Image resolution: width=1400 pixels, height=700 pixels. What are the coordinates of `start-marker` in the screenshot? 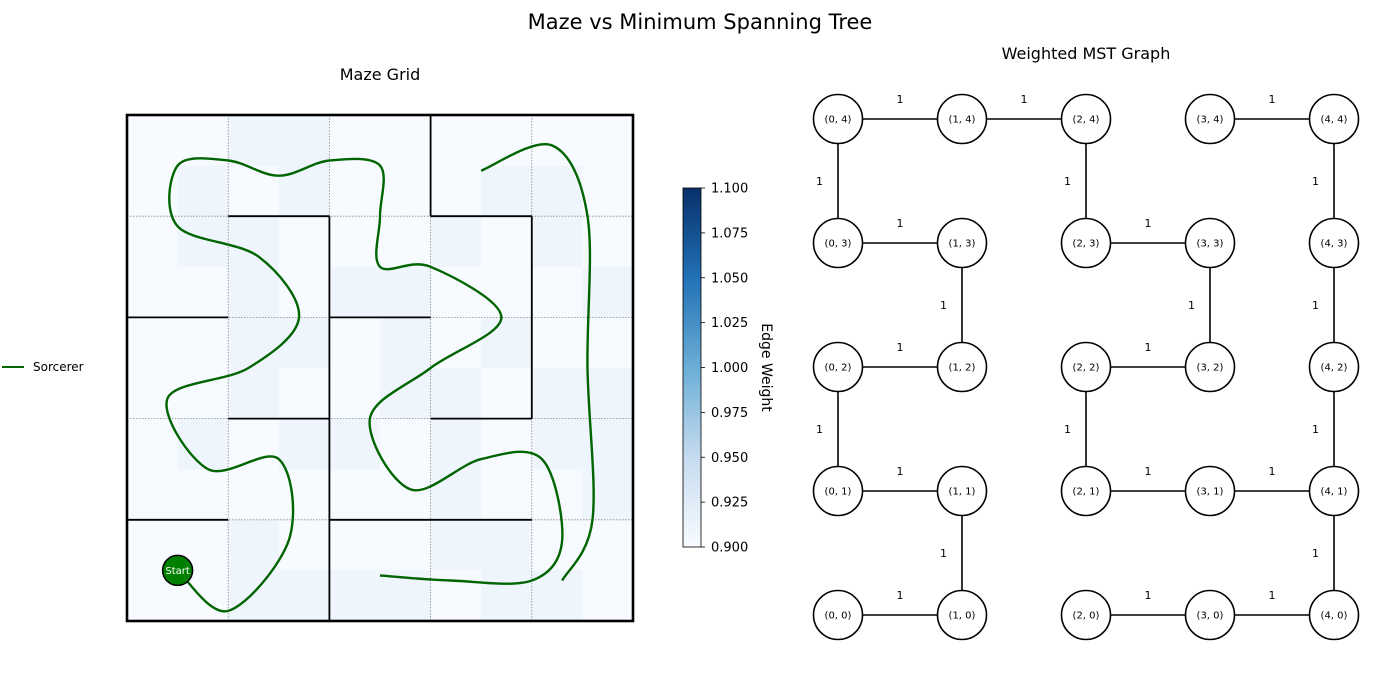 It's located at (177, 570).